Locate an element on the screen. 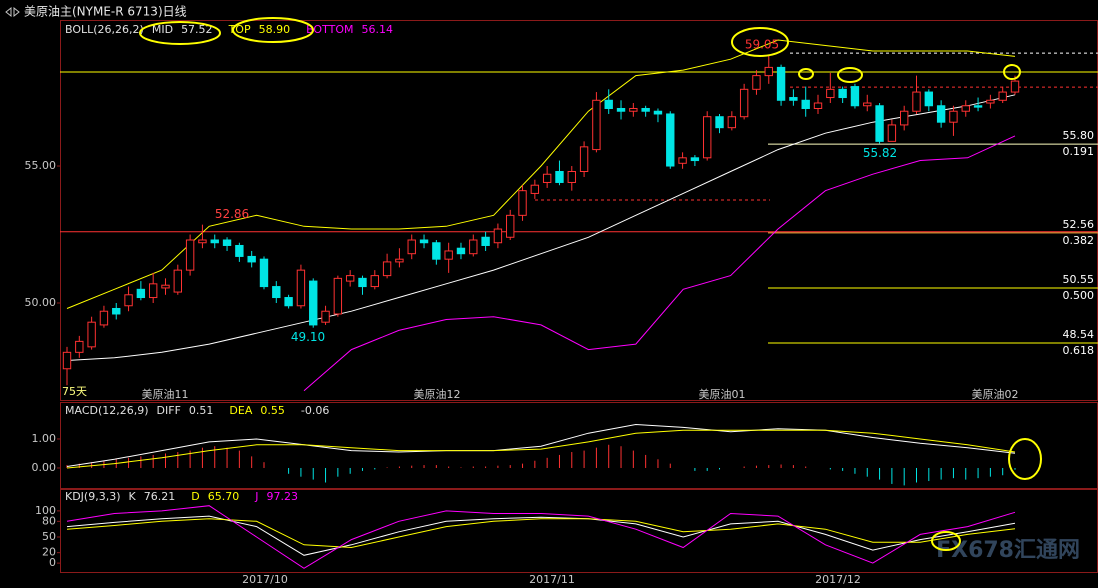  price-label: 52.86 is located at coordinates (232, 214).